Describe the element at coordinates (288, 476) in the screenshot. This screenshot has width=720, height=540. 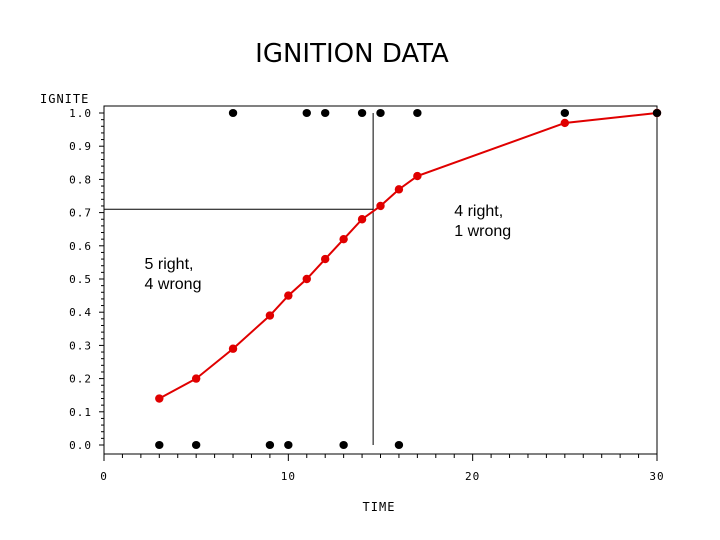
I see `x-tick-label: 10` at that location.